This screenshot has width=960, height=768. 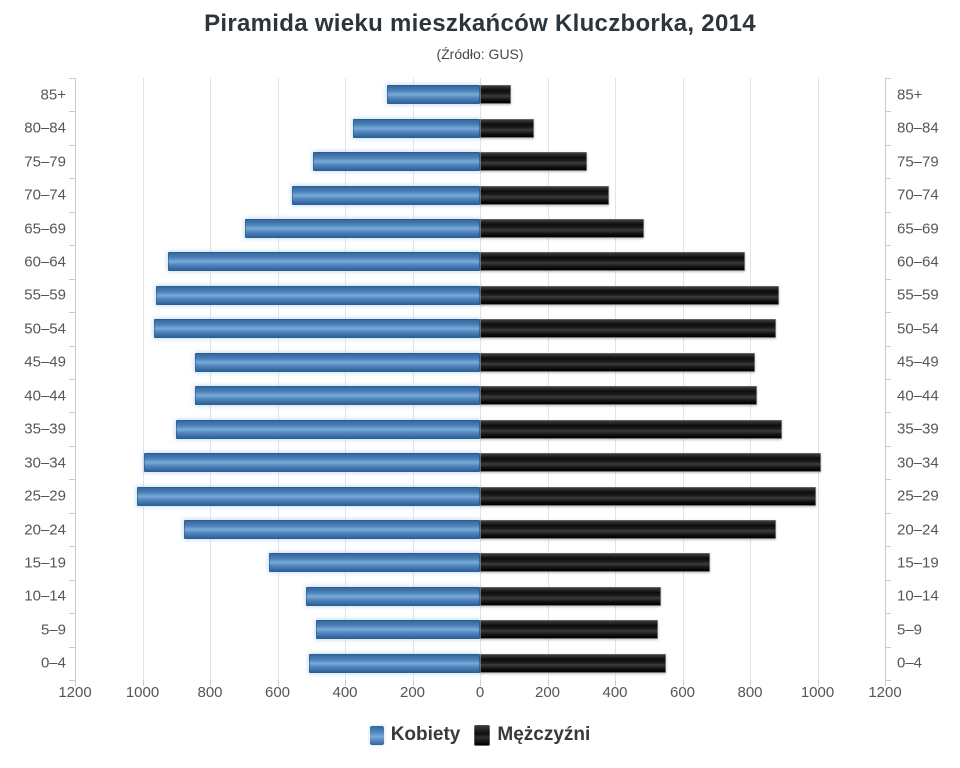 What do you see at coordinates (817, 692) in the screenshot?
I see `x-axis-tick-label: 1000` at bounding box center [817, 692].